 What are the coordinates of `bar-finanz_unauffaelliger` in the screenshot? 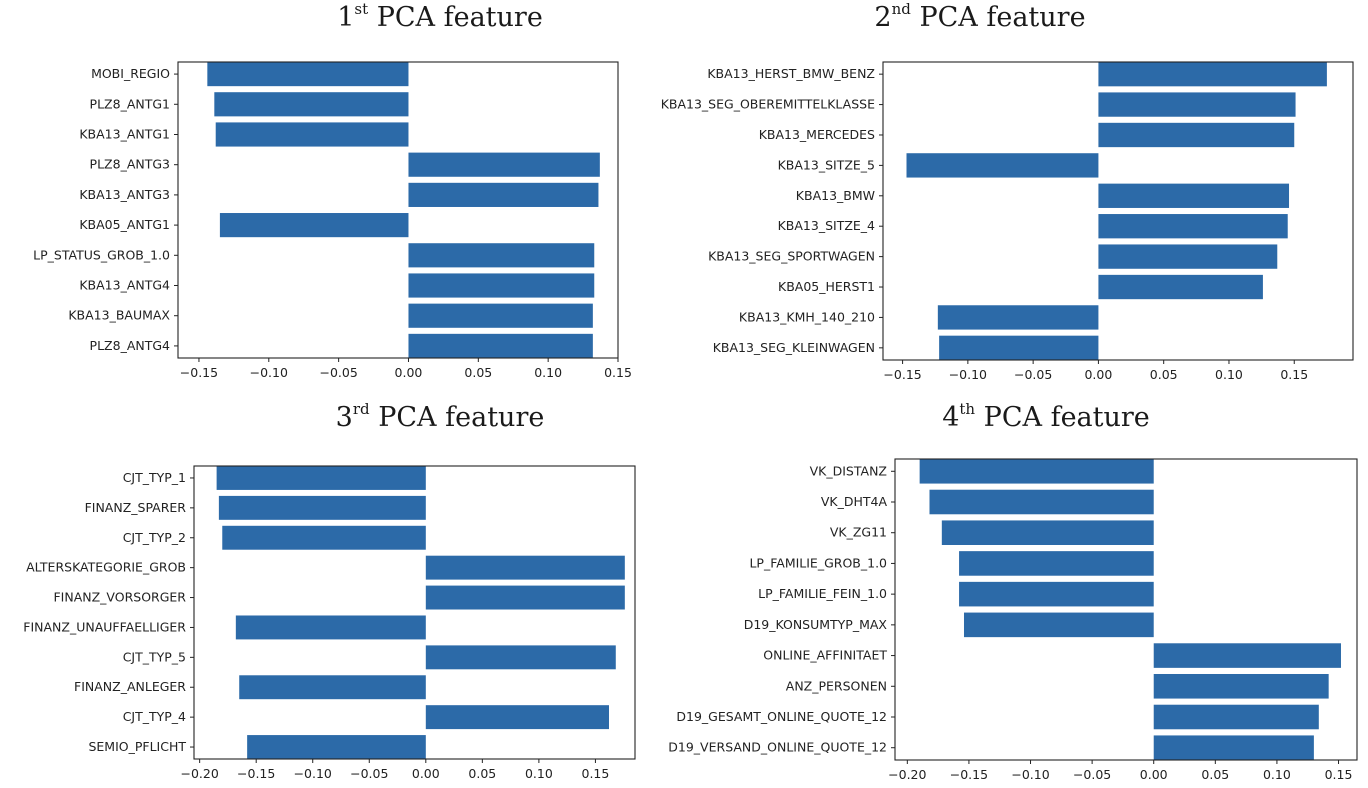 It's located at (330, 627).